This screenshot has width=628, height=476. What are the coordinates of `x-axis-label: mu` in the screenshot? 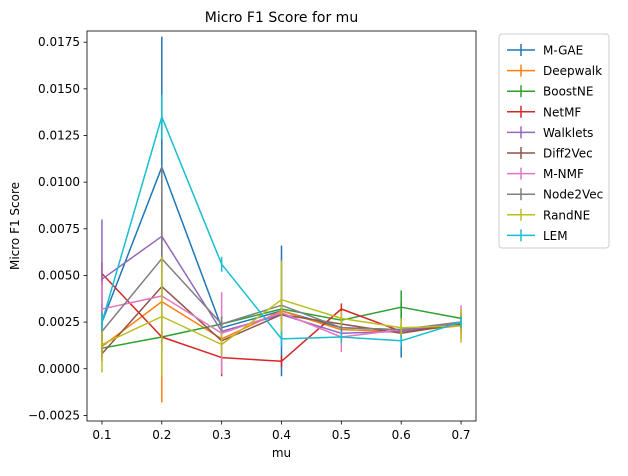 It's located at (281, 453).